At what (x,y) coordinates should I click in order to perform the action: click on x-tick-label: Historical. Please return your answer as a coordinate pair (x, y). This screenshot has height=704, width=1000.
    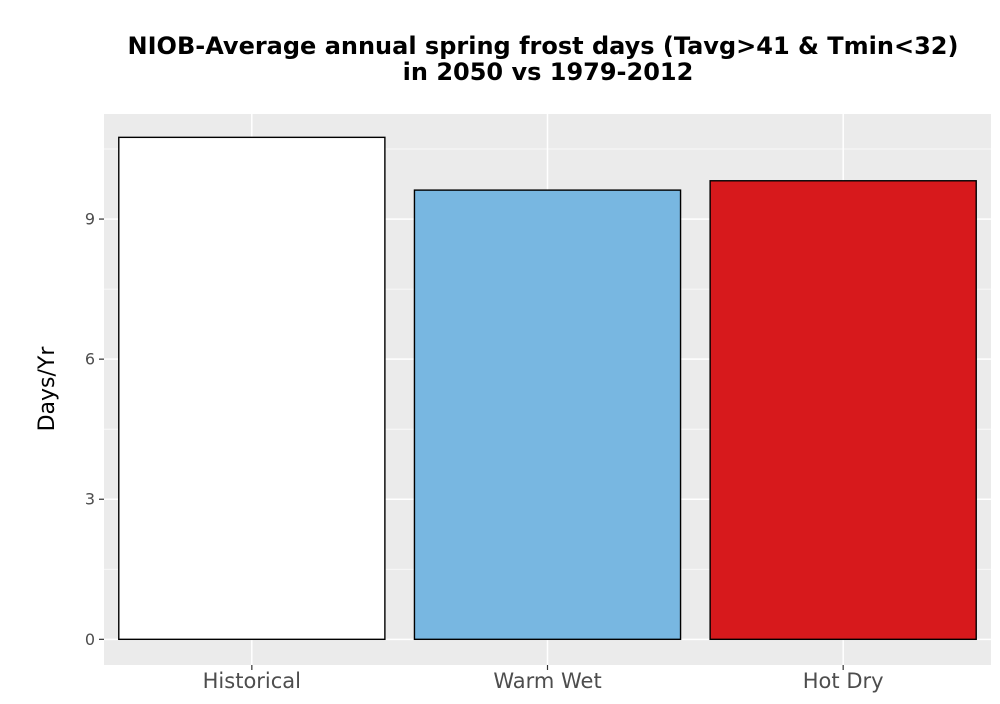
    Looking at the image, I should click on (252, 681).